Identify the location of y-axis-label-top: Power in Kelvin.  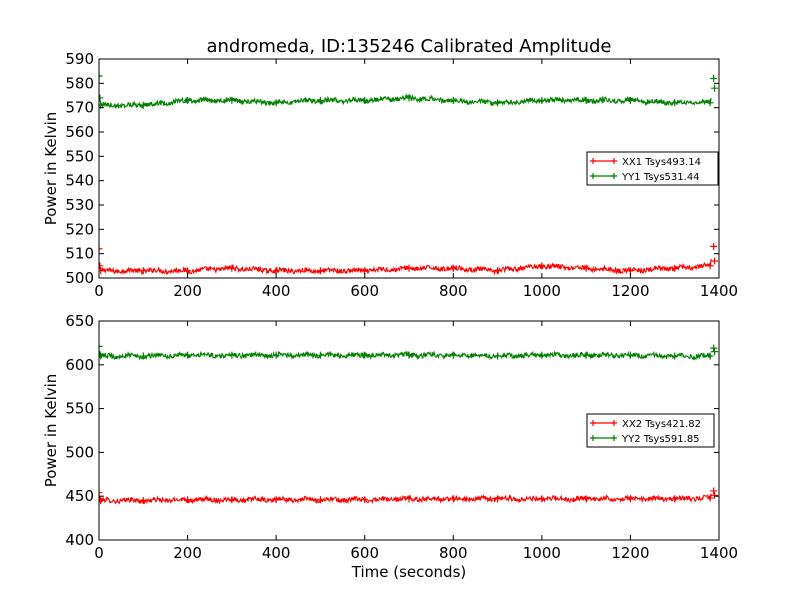
(51, 169).